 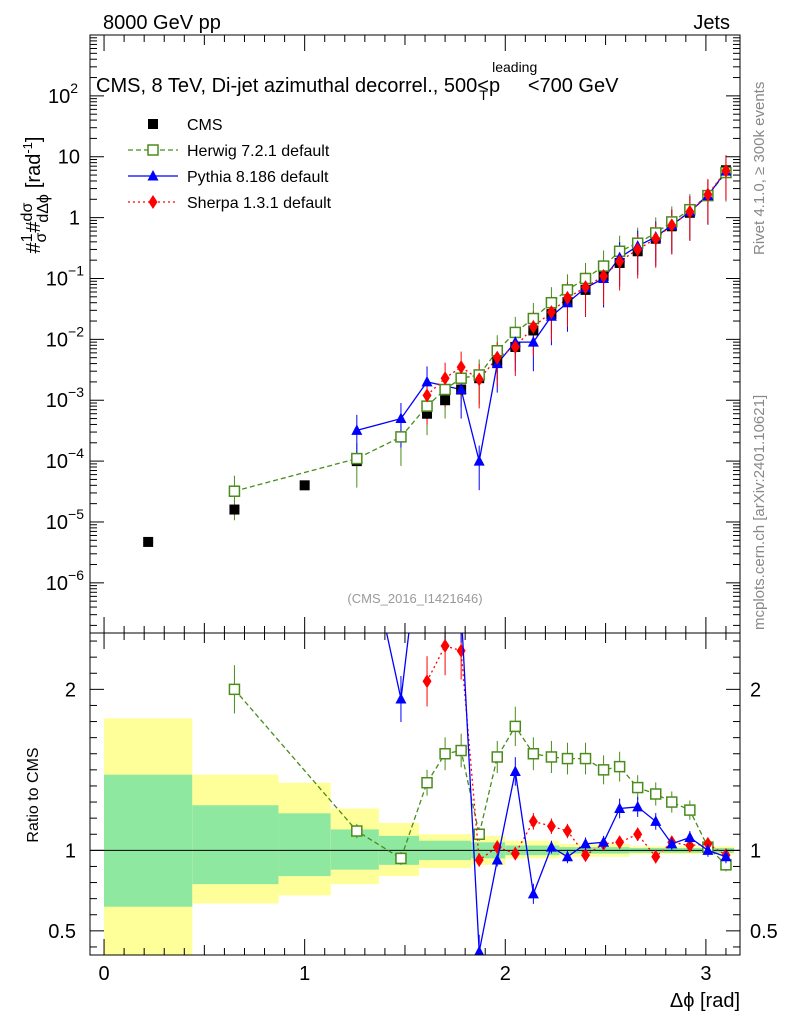 I want to click on legend-item: Sherpa 1.3.1 default, so click(x=230, y=203).